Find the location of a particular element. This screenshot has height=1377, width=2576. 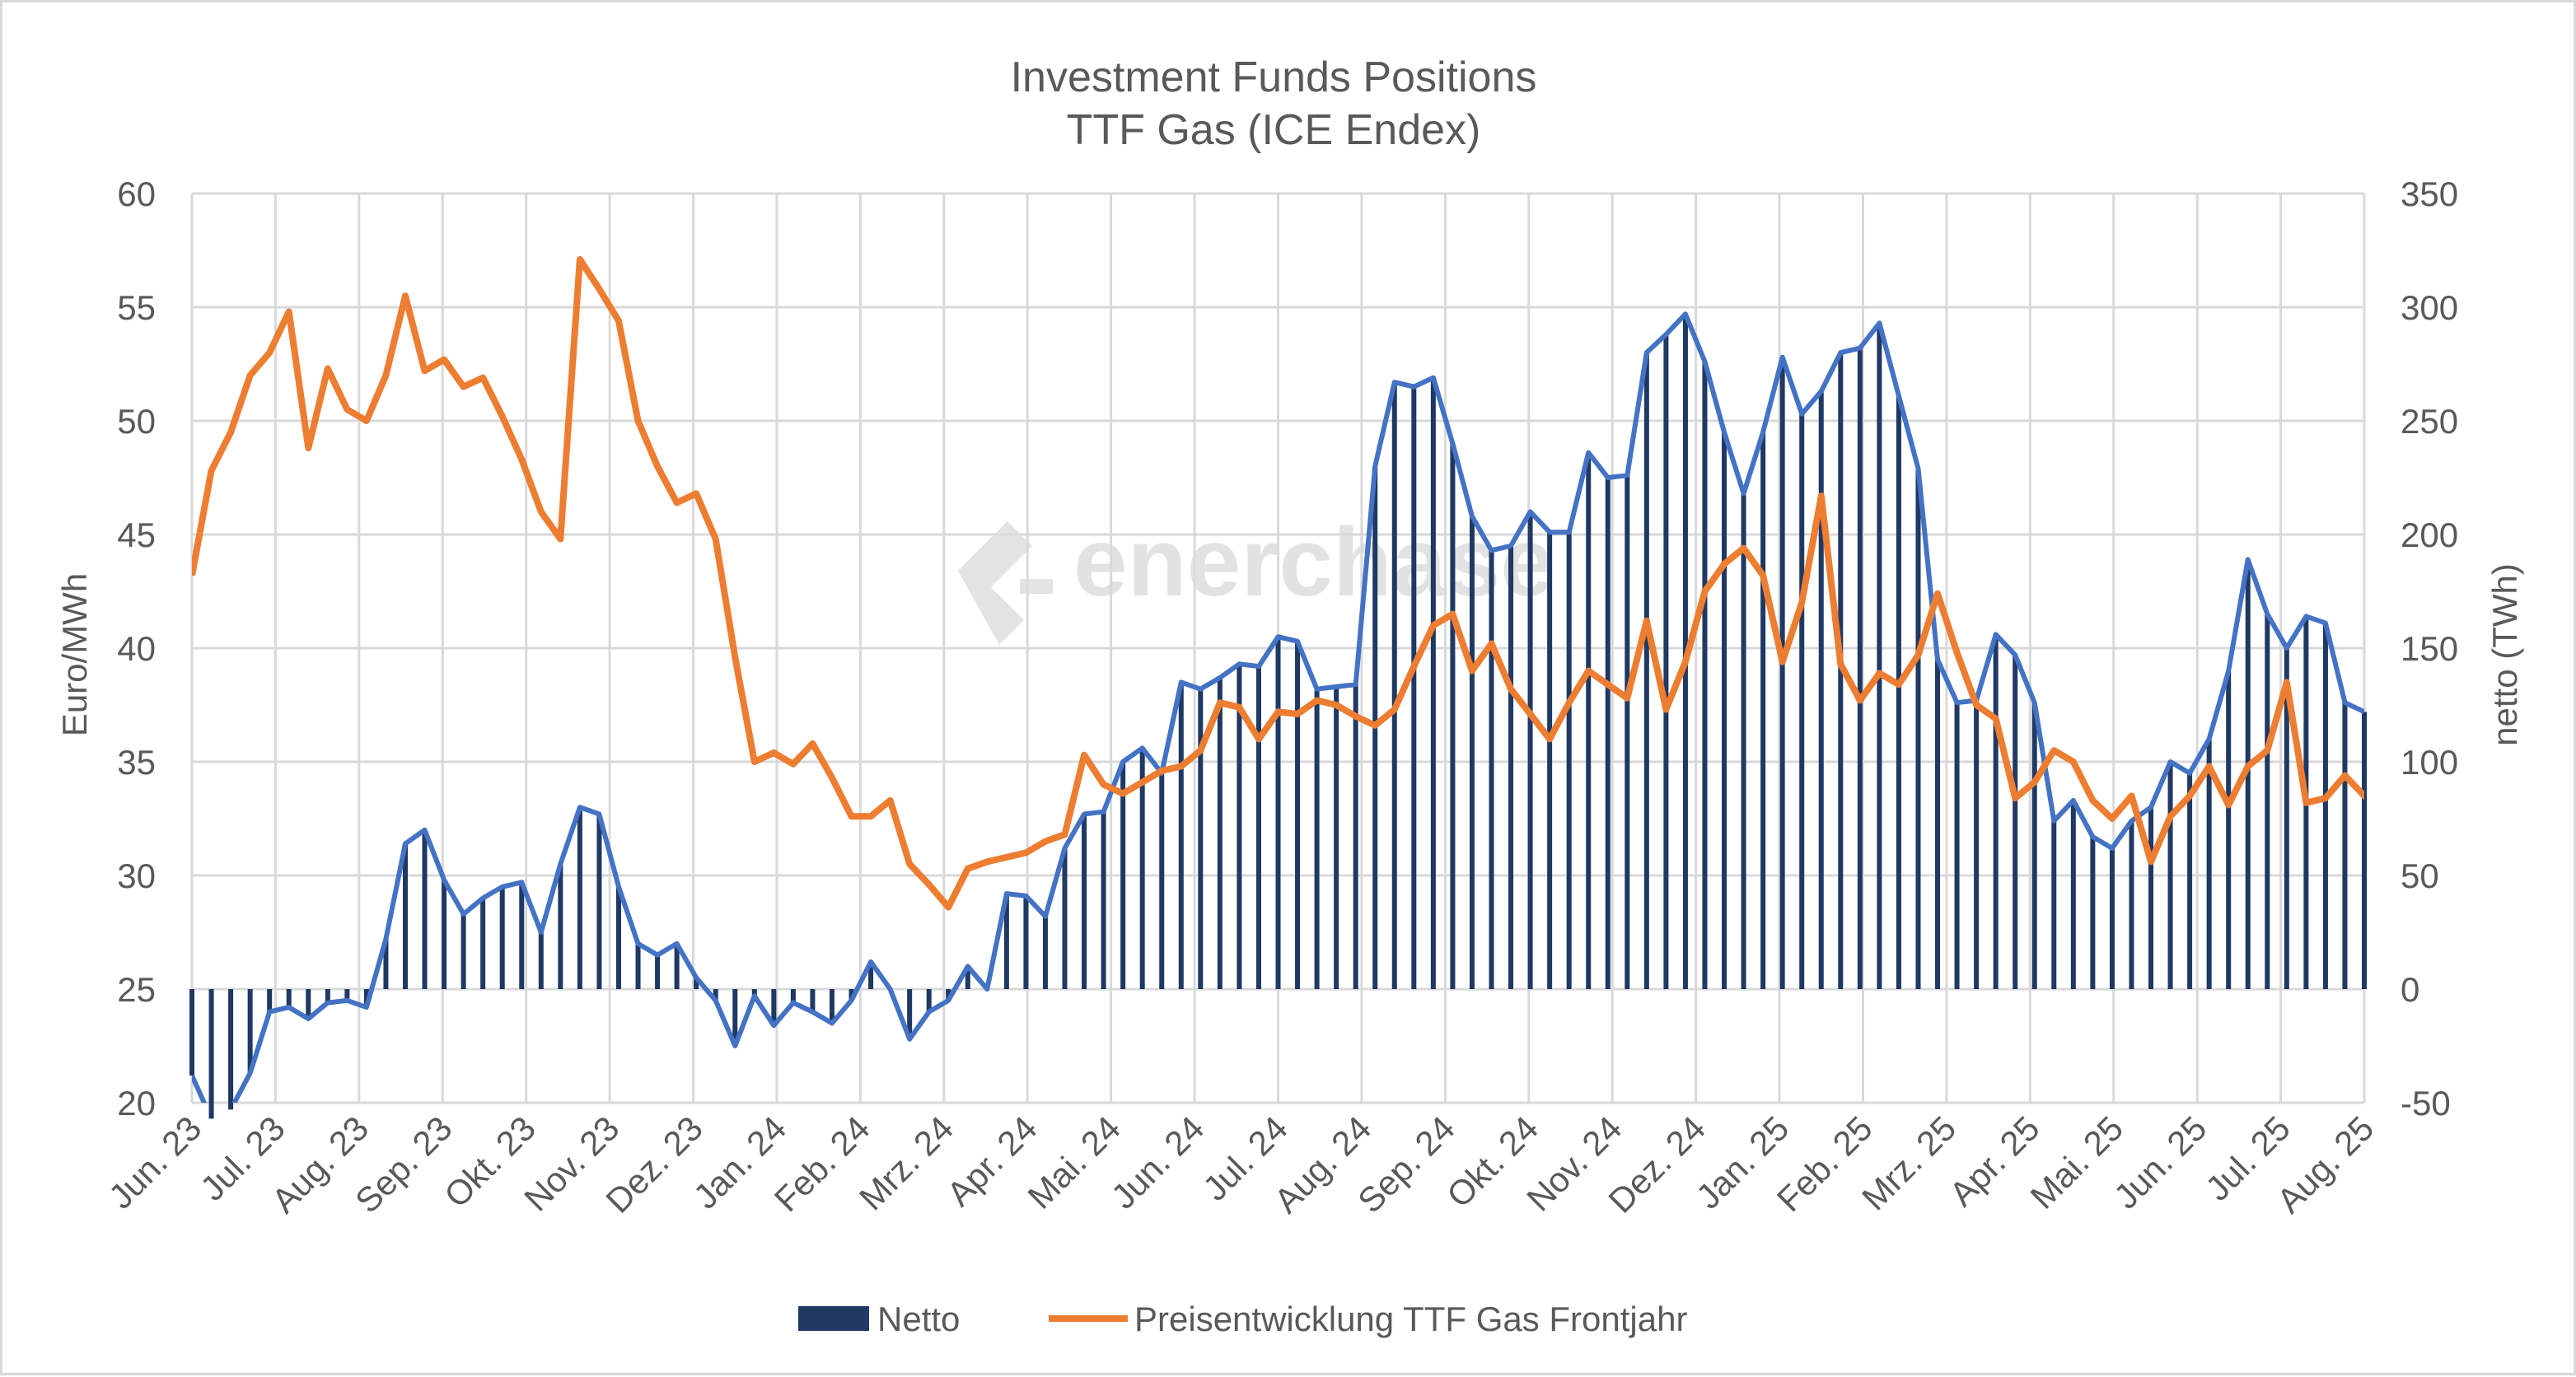

x-tick-label: Mai. 24 is located at coordinates (1074, 1162).